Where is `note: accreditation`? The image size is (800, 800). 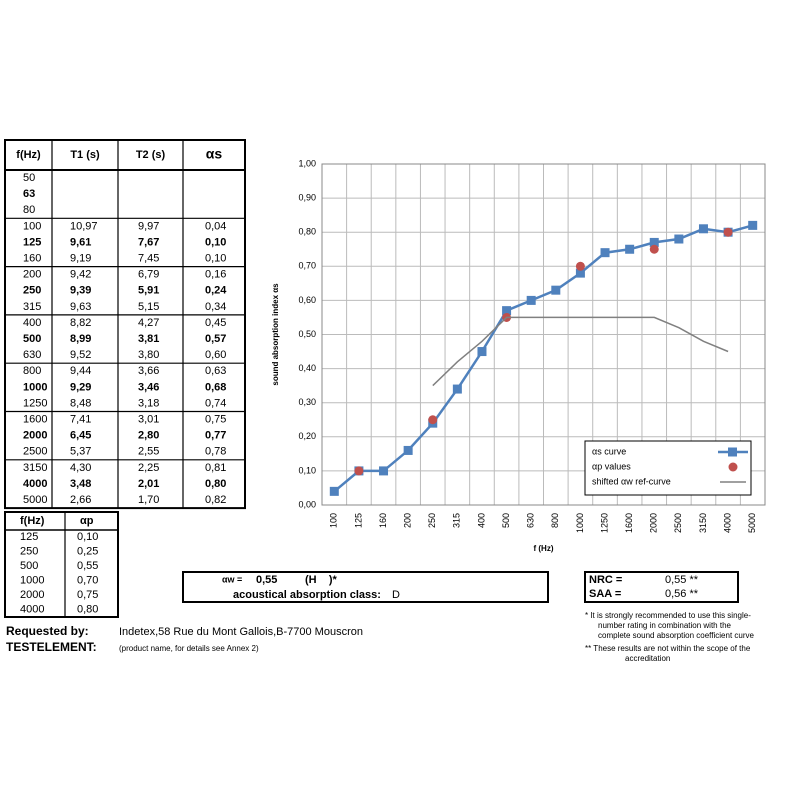 note: accreditation is located at coordinates (647, 658).